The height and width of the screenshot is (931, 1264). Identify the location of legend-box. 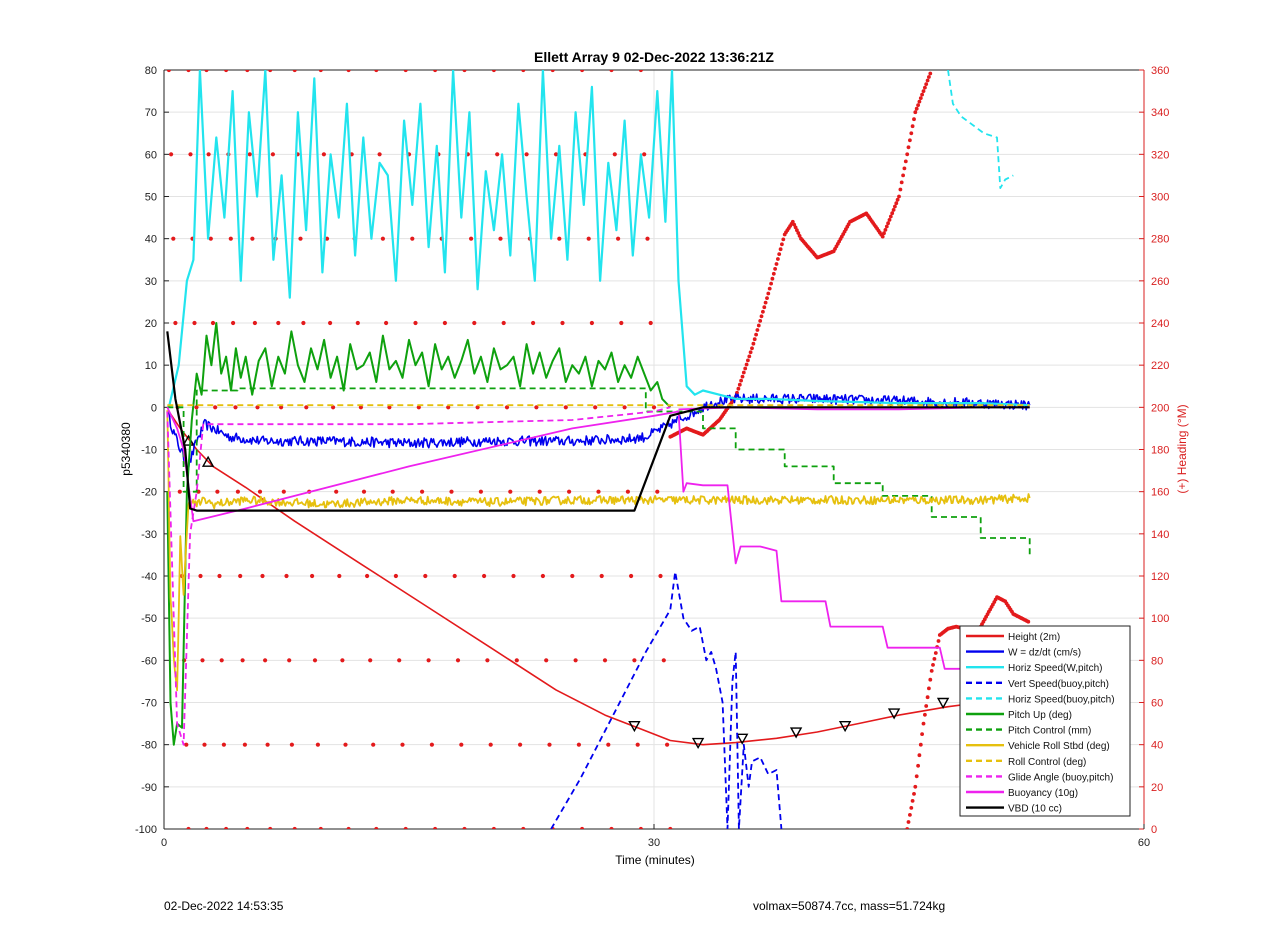
(1045, 721).